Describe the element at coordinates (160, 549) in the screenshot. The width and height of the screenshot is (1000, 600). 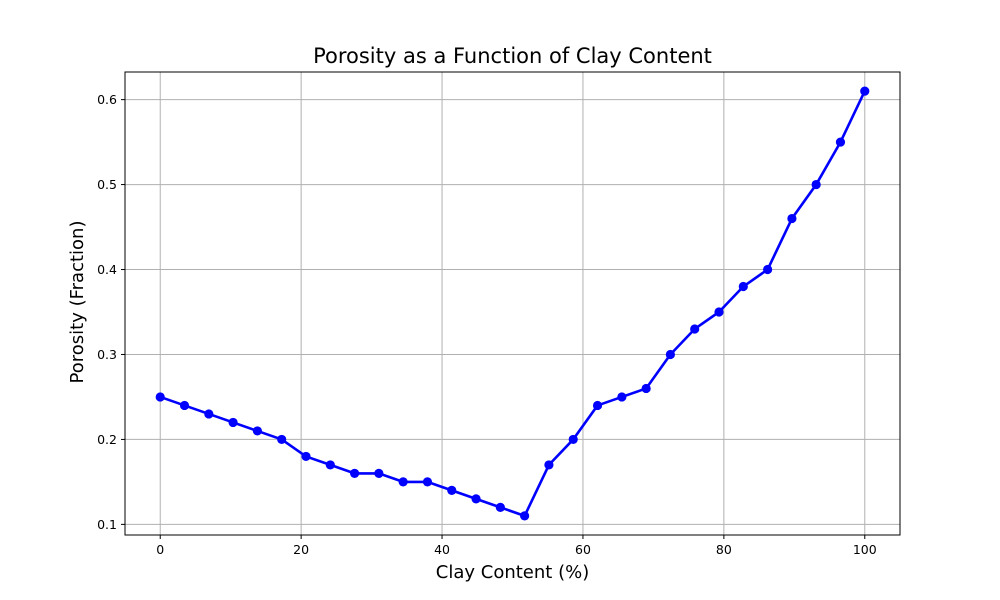
I see `x-tick-label: 0` at that location.